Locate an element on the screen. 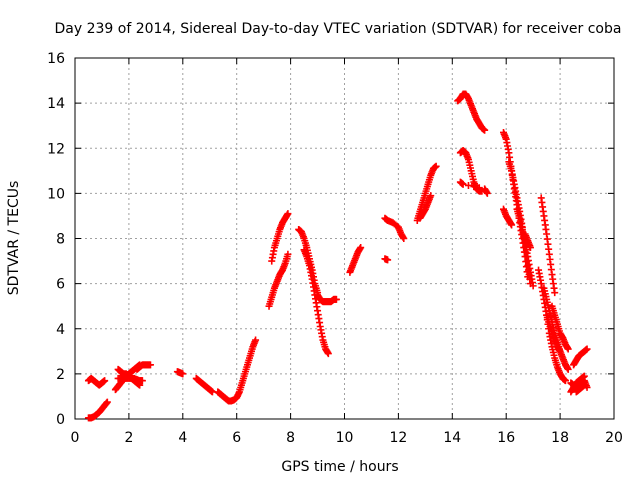 Image resolution: width=640 pixels, height=480 pixels. x-tick-label: 16 is located at coordinates (506, 438).